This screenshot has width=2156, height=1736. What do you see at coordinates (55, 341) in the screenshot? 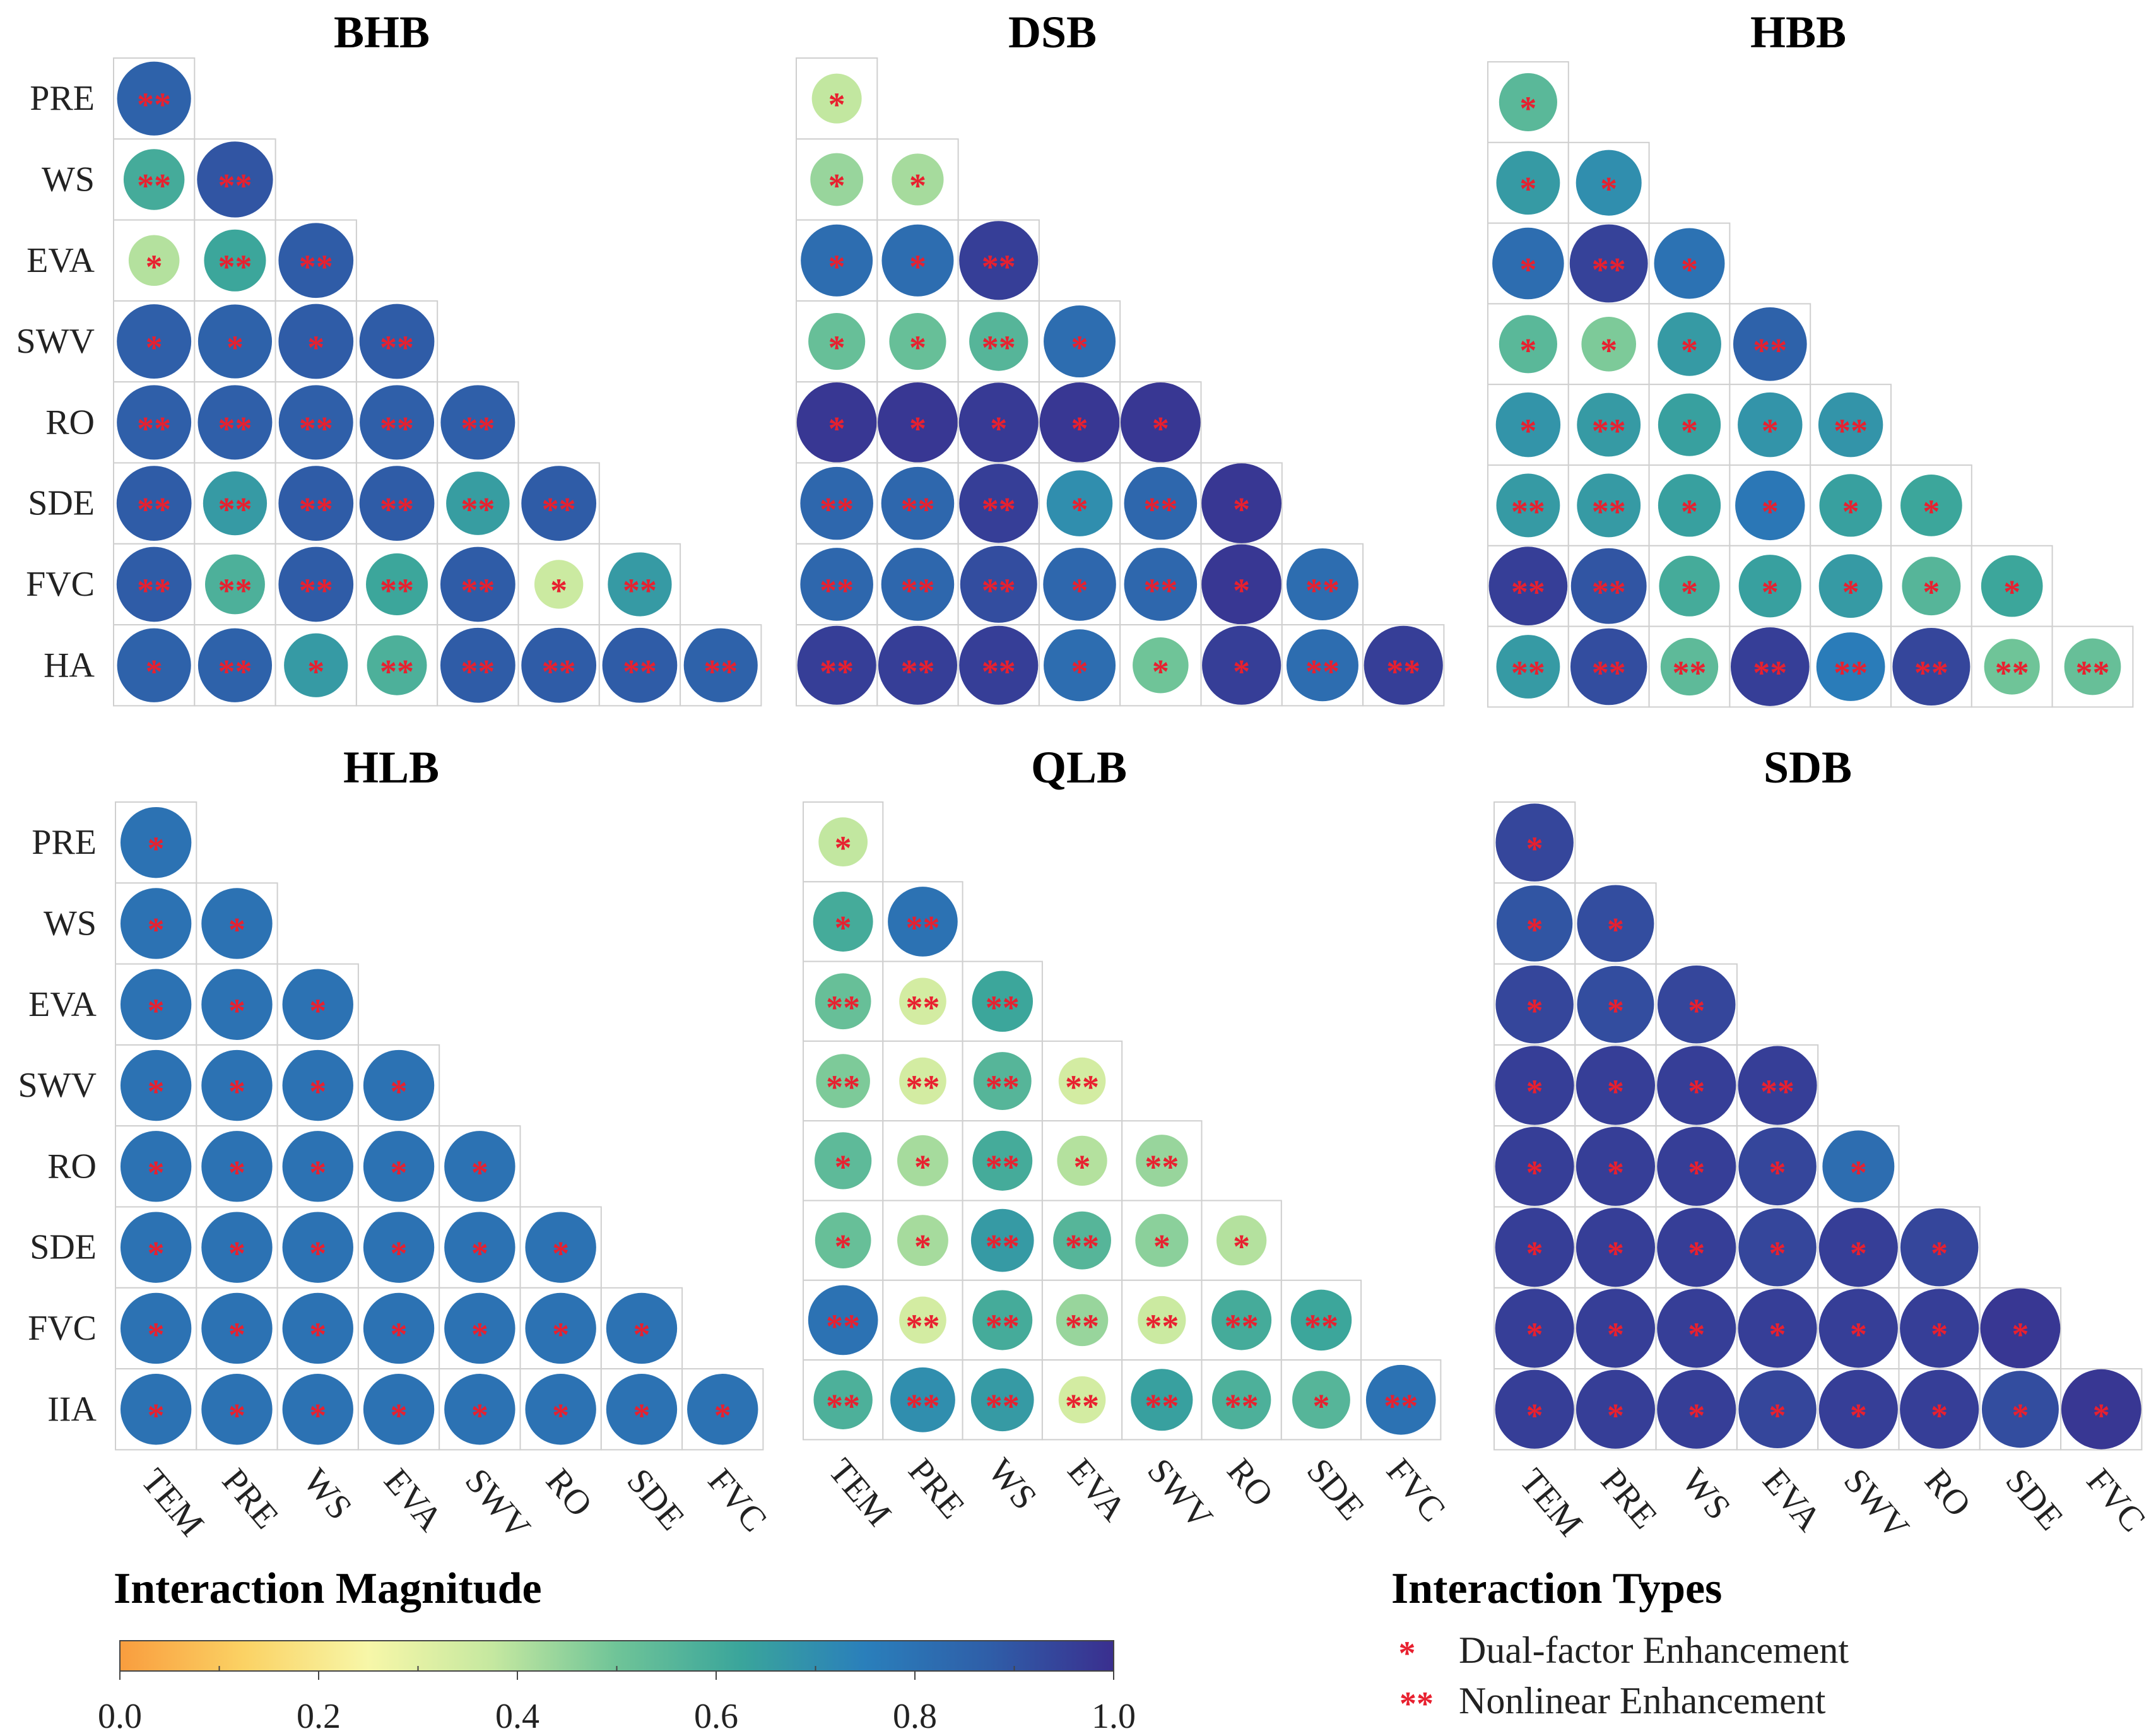
I see `row-label: SWV` at bounding box center [55, 341].